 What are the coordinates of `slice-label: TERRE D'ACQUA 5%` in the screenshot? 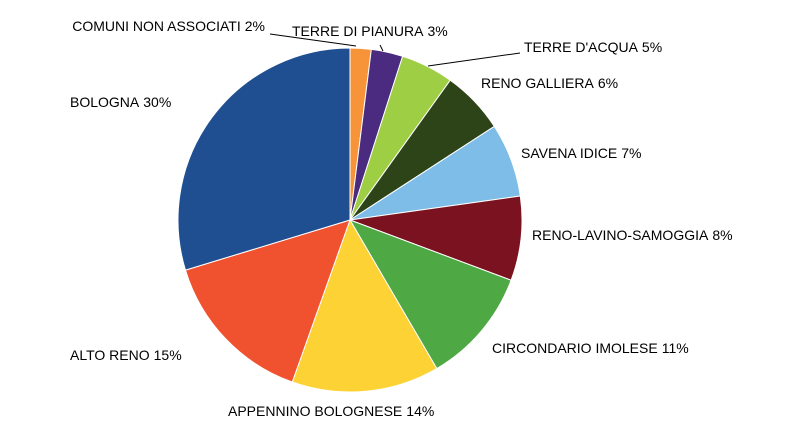 It's located at (593, 47).